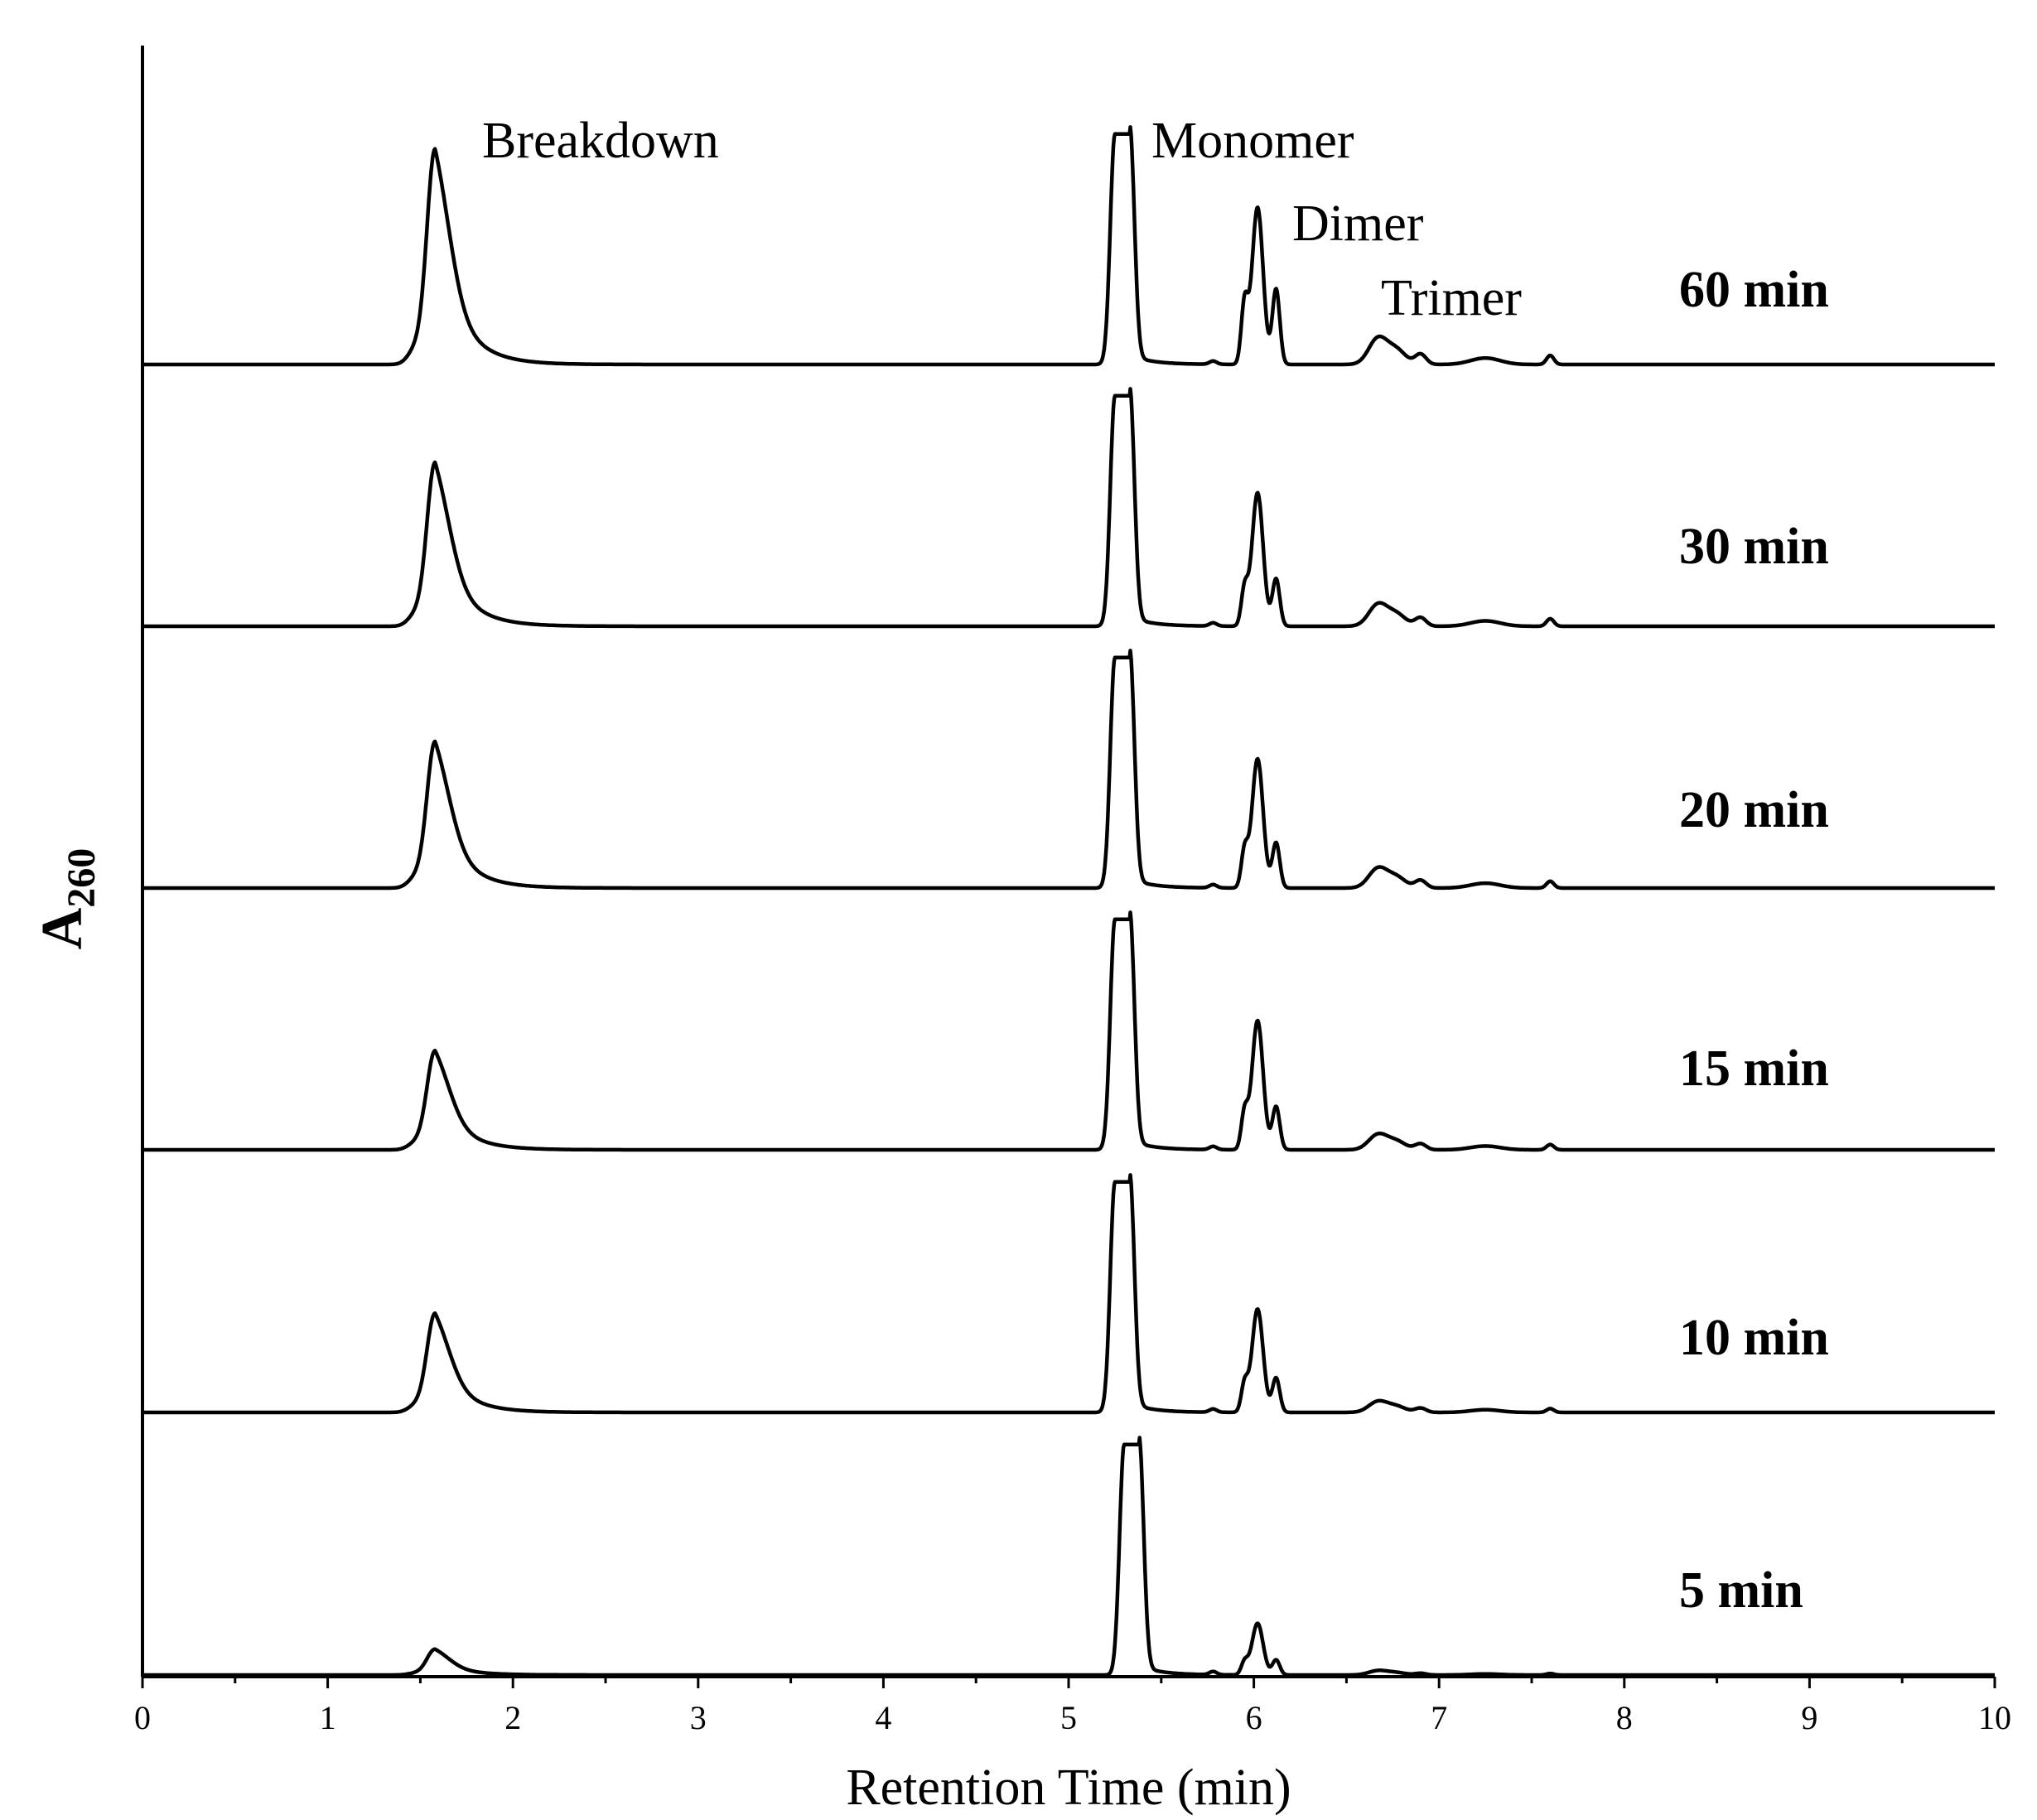 Image resolution: width=2037 pixels, height=1820 pixels. What do you see at coordinates (1754, 290) in the screenshot?
I see `trace-label: 60 min` at bounding box center [1754, 290].